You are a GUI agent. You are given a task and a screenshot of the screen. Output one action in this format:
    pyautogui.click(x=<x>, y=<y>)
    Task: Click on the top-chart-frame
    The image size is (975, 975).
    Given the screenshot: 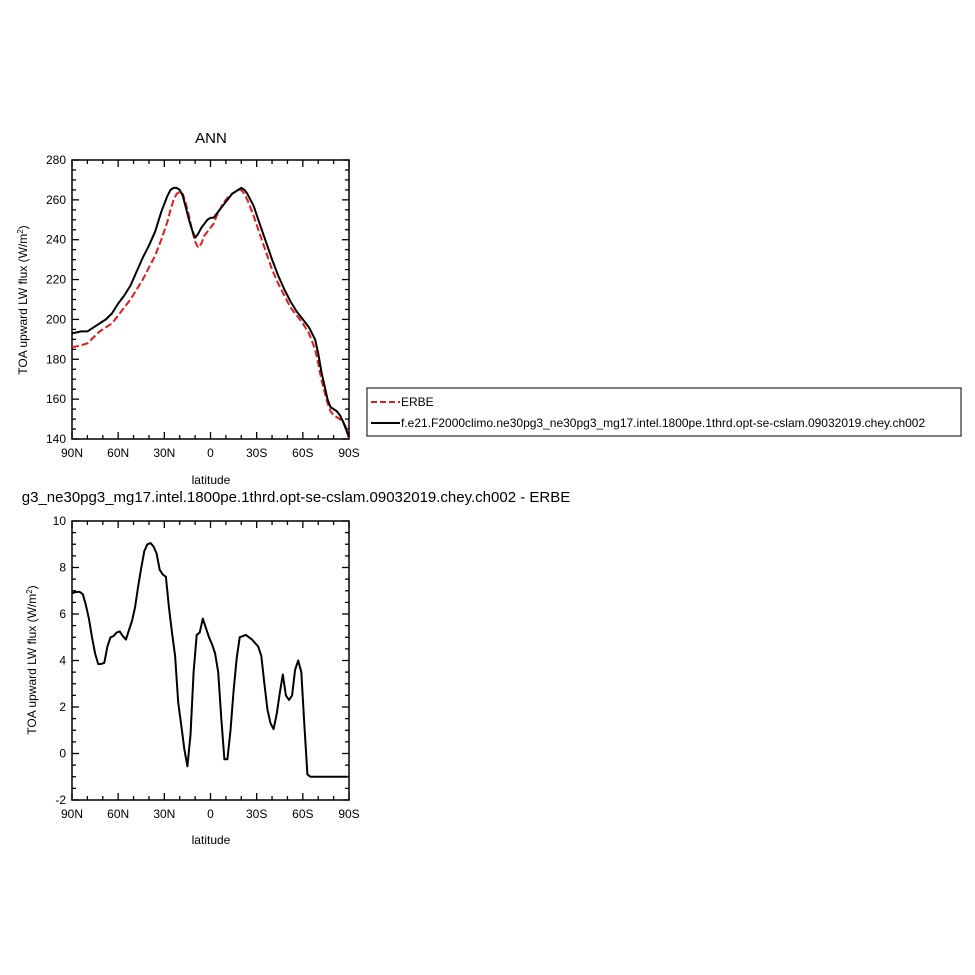 What is the action you would take?
    pyautogui.click(x=210, y=299)
    